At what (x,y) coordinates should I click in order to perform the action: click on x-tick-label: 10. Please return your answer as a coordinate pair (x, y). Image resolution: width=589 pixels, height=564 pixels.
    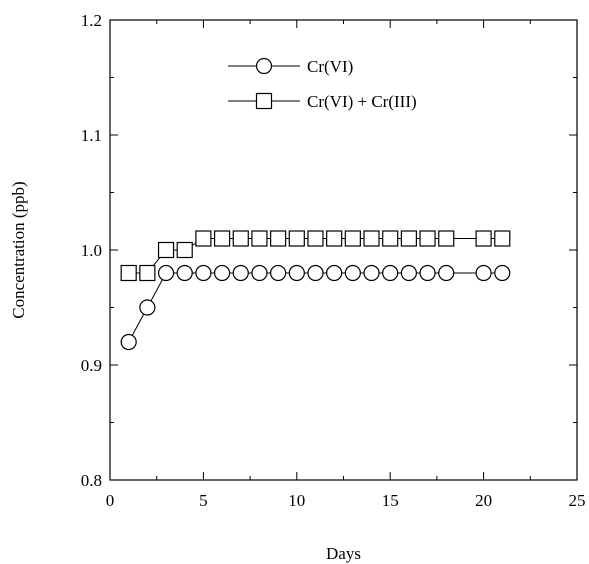
    Looking at the image, I should click on (296, 500).